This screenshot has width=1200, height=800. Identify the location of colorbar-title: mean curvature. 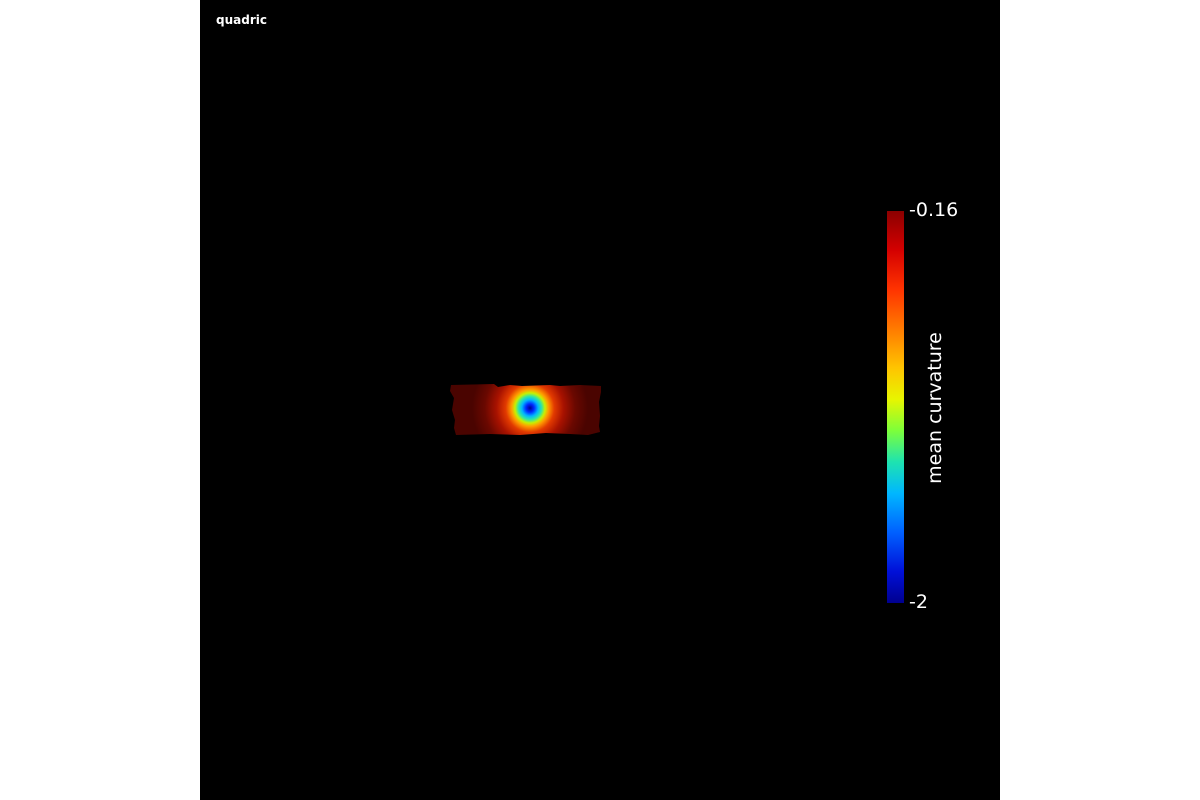
(935, 408).